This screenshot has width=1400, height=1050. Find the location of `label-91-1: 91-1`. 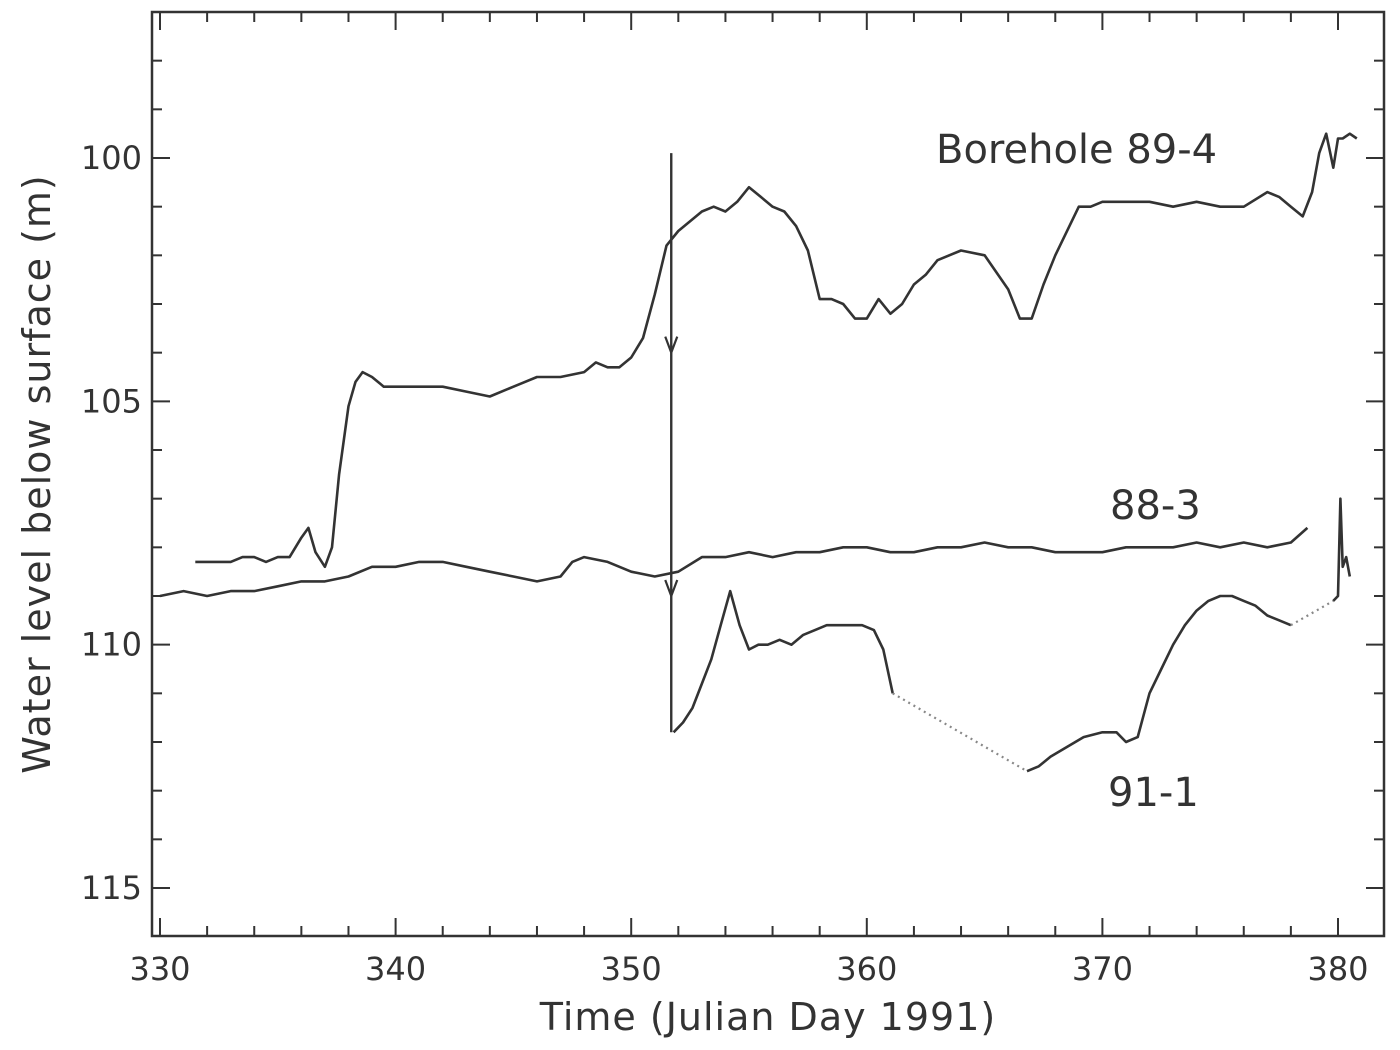

label-91-1: 91-1 is located at coordinates (1153, 793).